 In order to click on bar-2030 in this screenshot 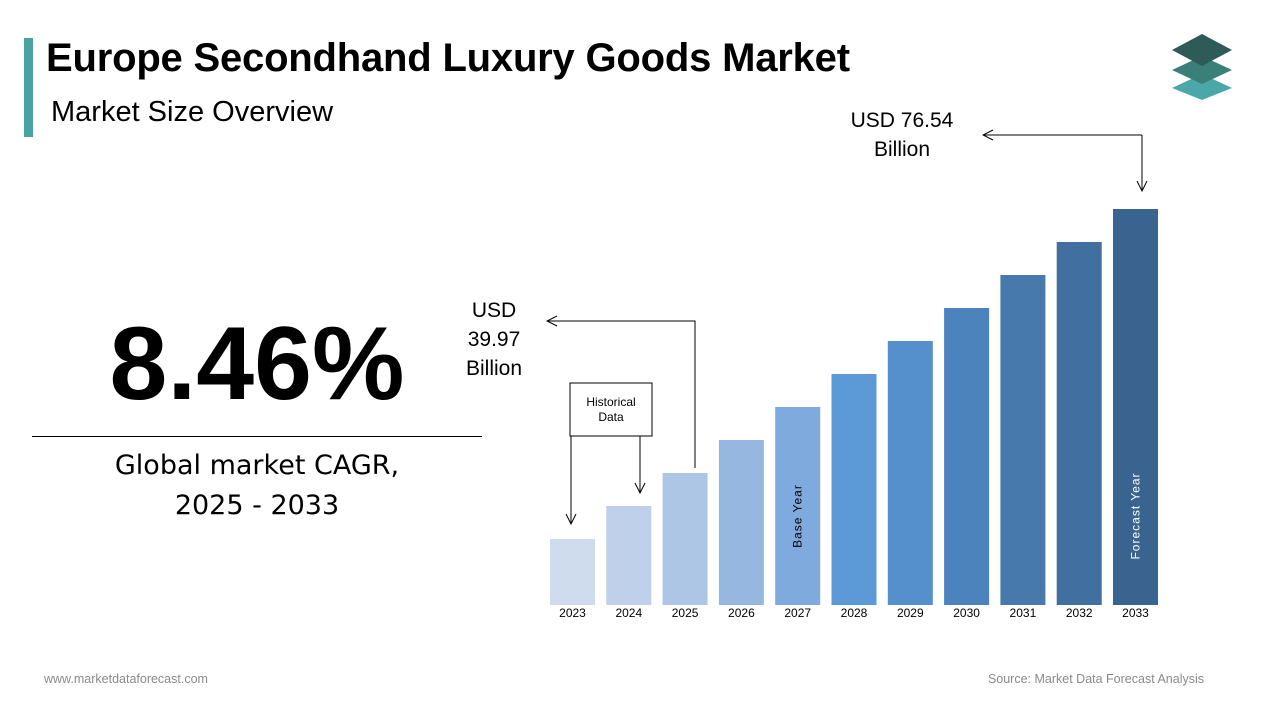, I will do `click(967, 456)`.